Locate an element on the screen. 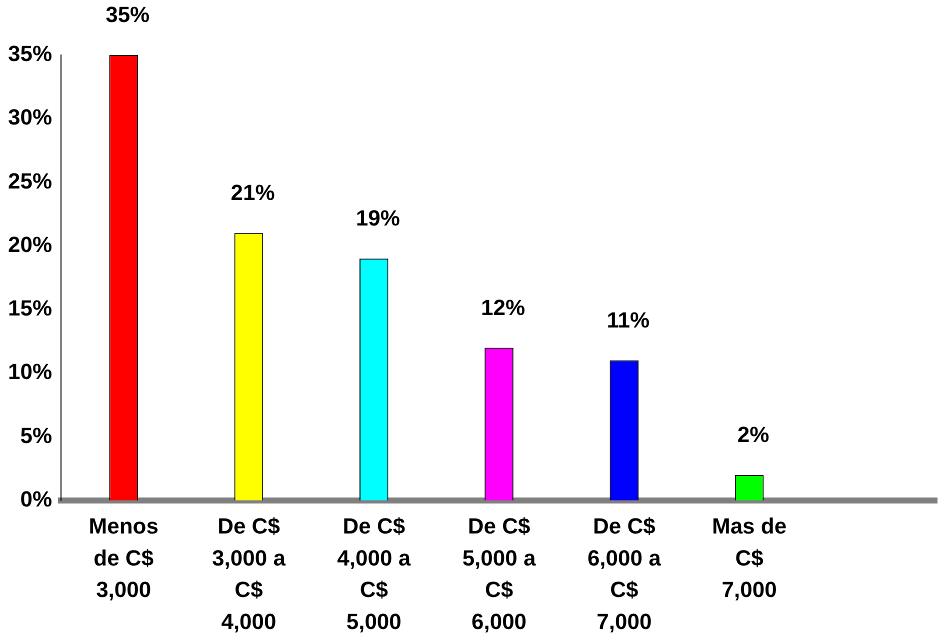 This screenshot has height=642, width=939. y-tick-label: 0% is located at coordinates (36, 499).